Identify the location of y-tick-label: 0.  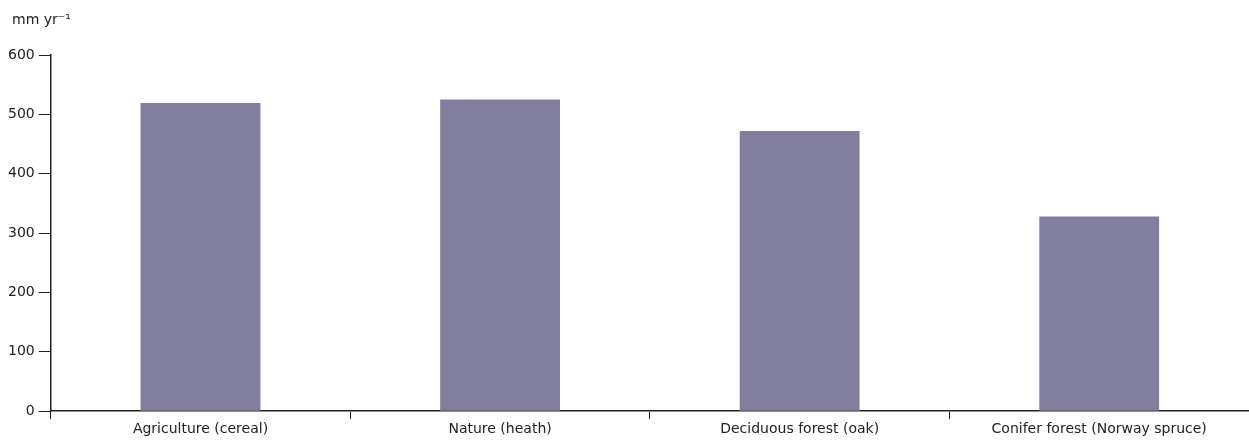
(30, 409).